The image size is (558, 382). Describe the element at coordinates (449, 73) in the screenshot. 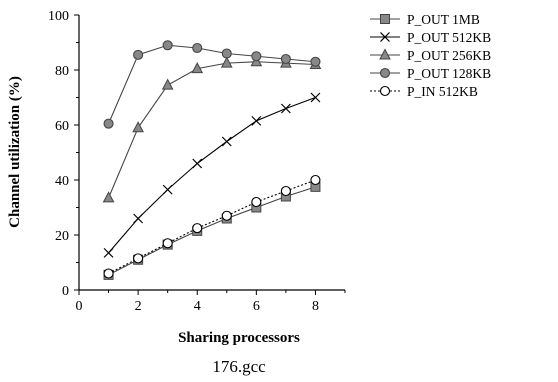

I see `legend-label: P_OUT 128KB` at that location.